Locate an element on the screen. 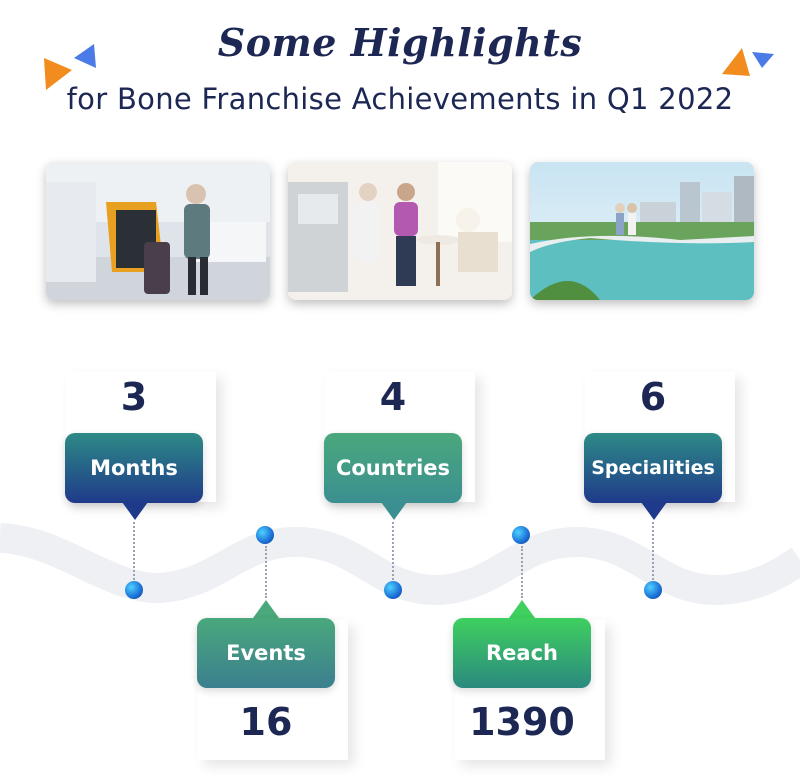 Image resolution: width=800 pixels, height=781 pixels. months-pointer is located at coordinates (135, 511).